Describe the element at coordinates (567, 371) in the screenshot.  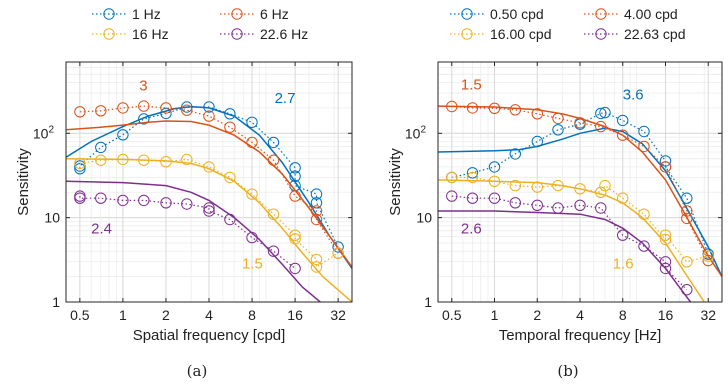
I see `panel-caption: (b)` at that location.